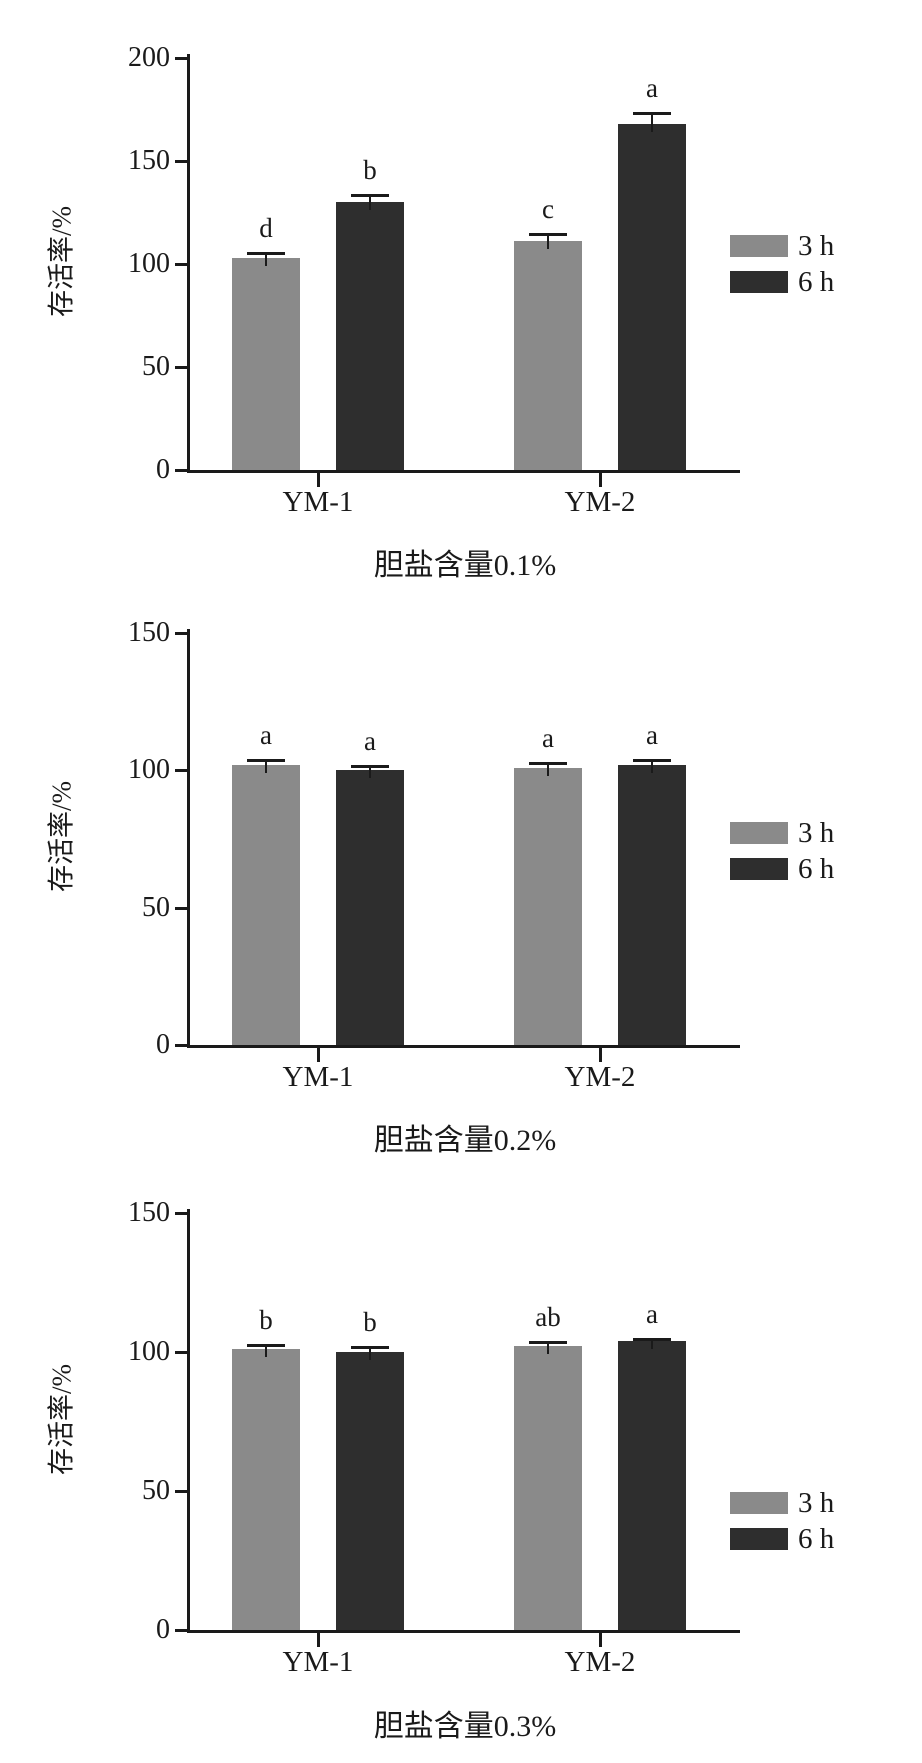 The width and height of the screenshot is (922, 1763). What do you see at coordinates (266, 227) in the screenshot?
I see `significance-letter: d` at bounding box center [266, 227].